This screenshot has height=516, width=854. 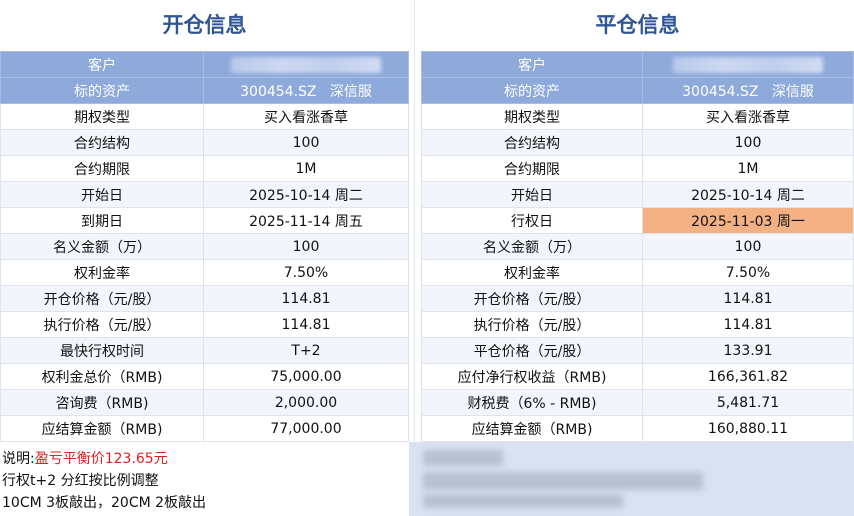 I want to click on row-label: 行权日, so click(x=532, y=220).